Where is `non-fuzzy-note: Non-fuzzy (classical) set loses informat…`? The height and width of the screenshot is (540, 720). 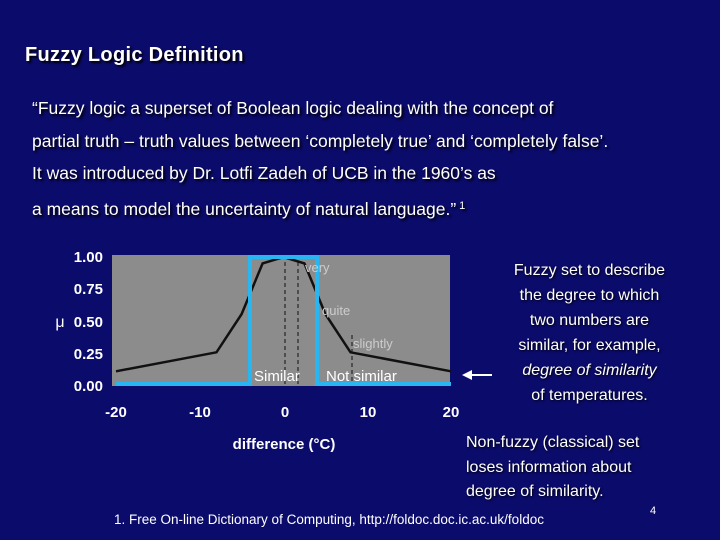 non-fuzzy-note: Non-fuzzy (classical) set loses informat… is located at coordinates (586, 468).